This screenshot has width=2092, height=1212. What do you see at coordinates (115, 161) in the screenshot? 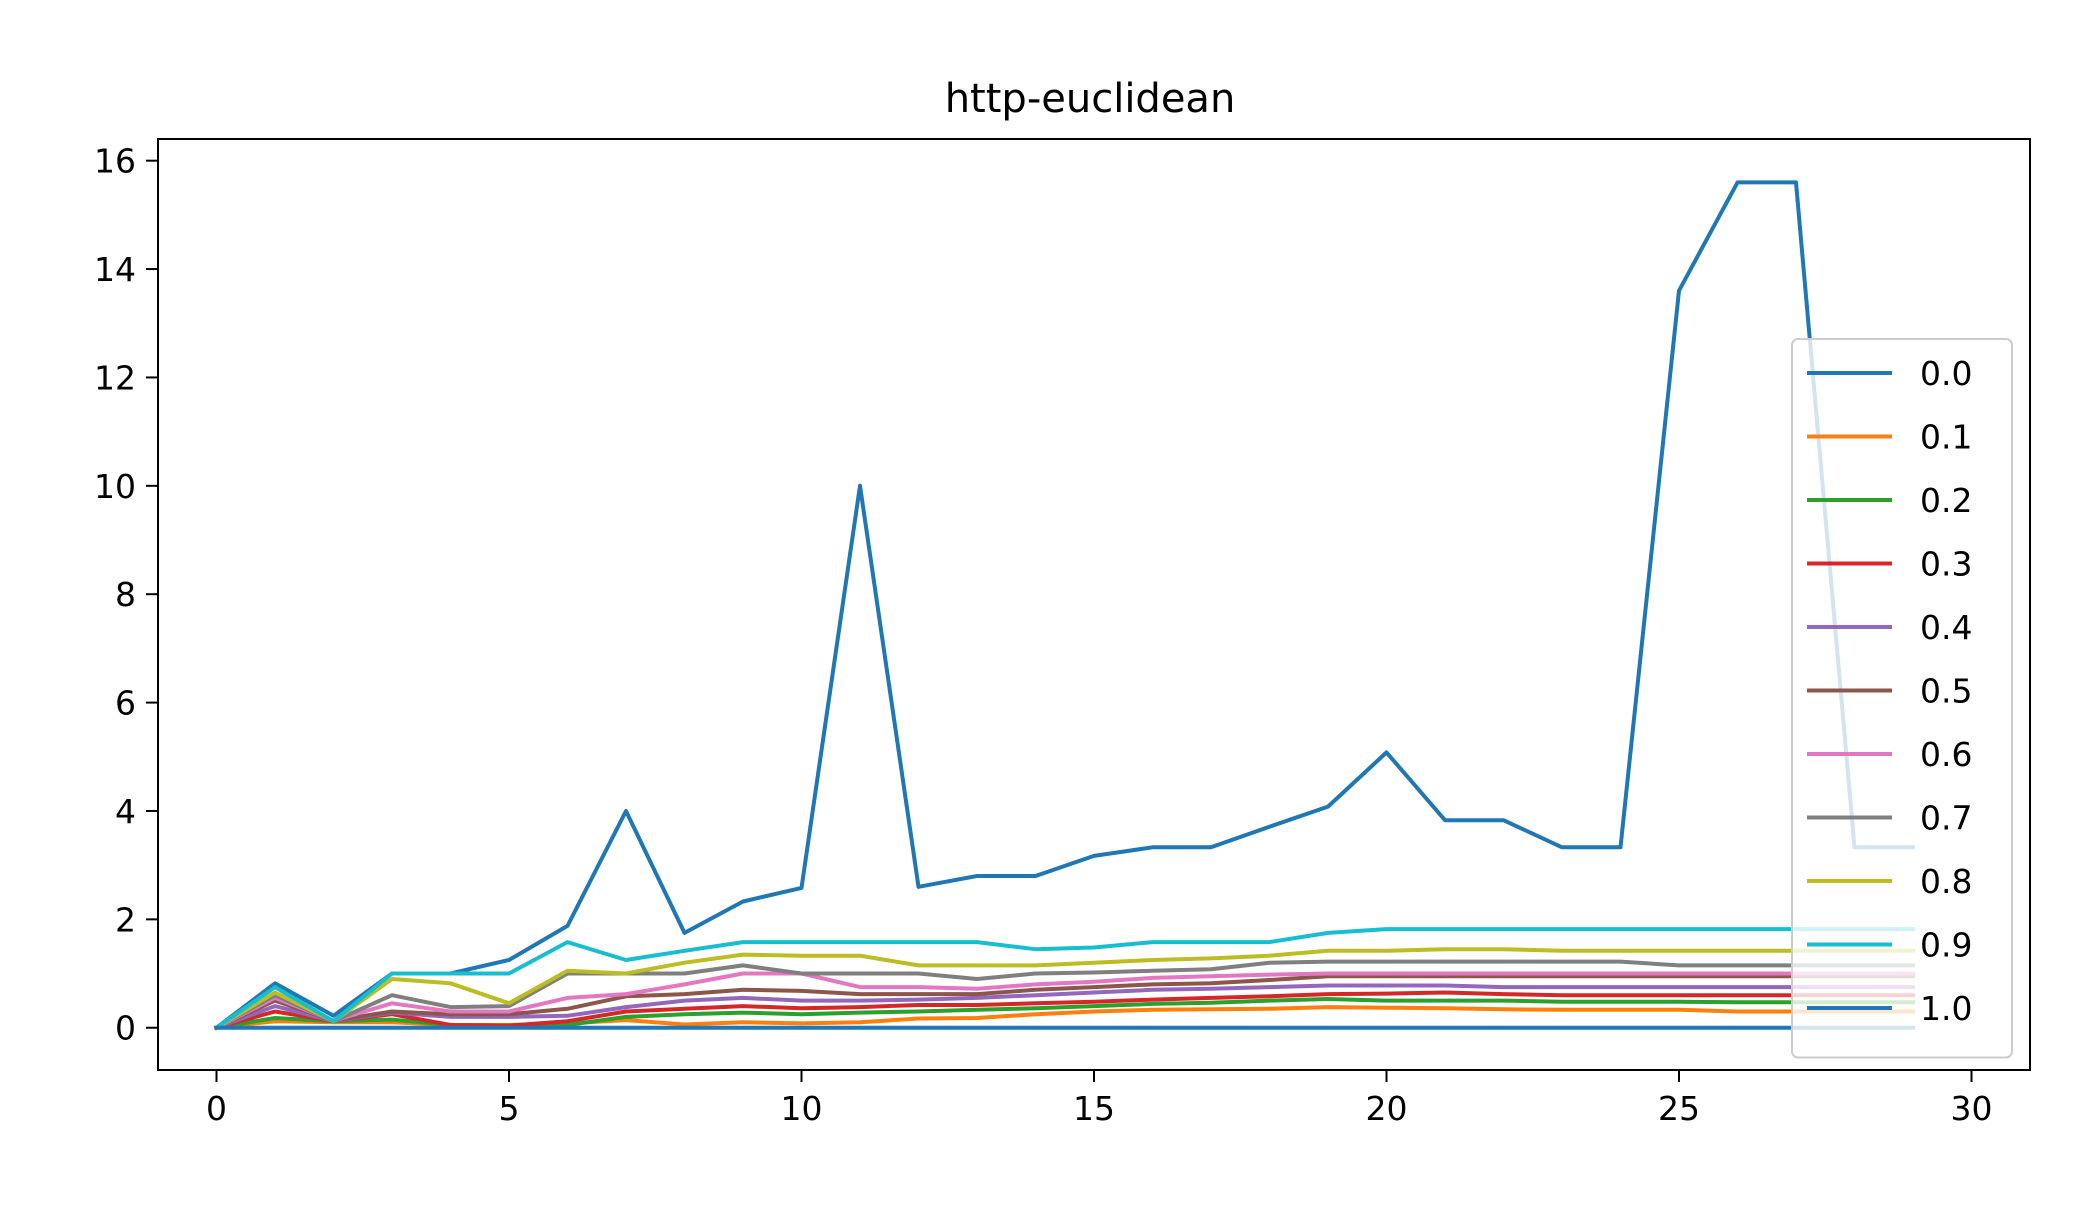
I see `y-tick-label-8: 16` at bounding box center [115, 161].